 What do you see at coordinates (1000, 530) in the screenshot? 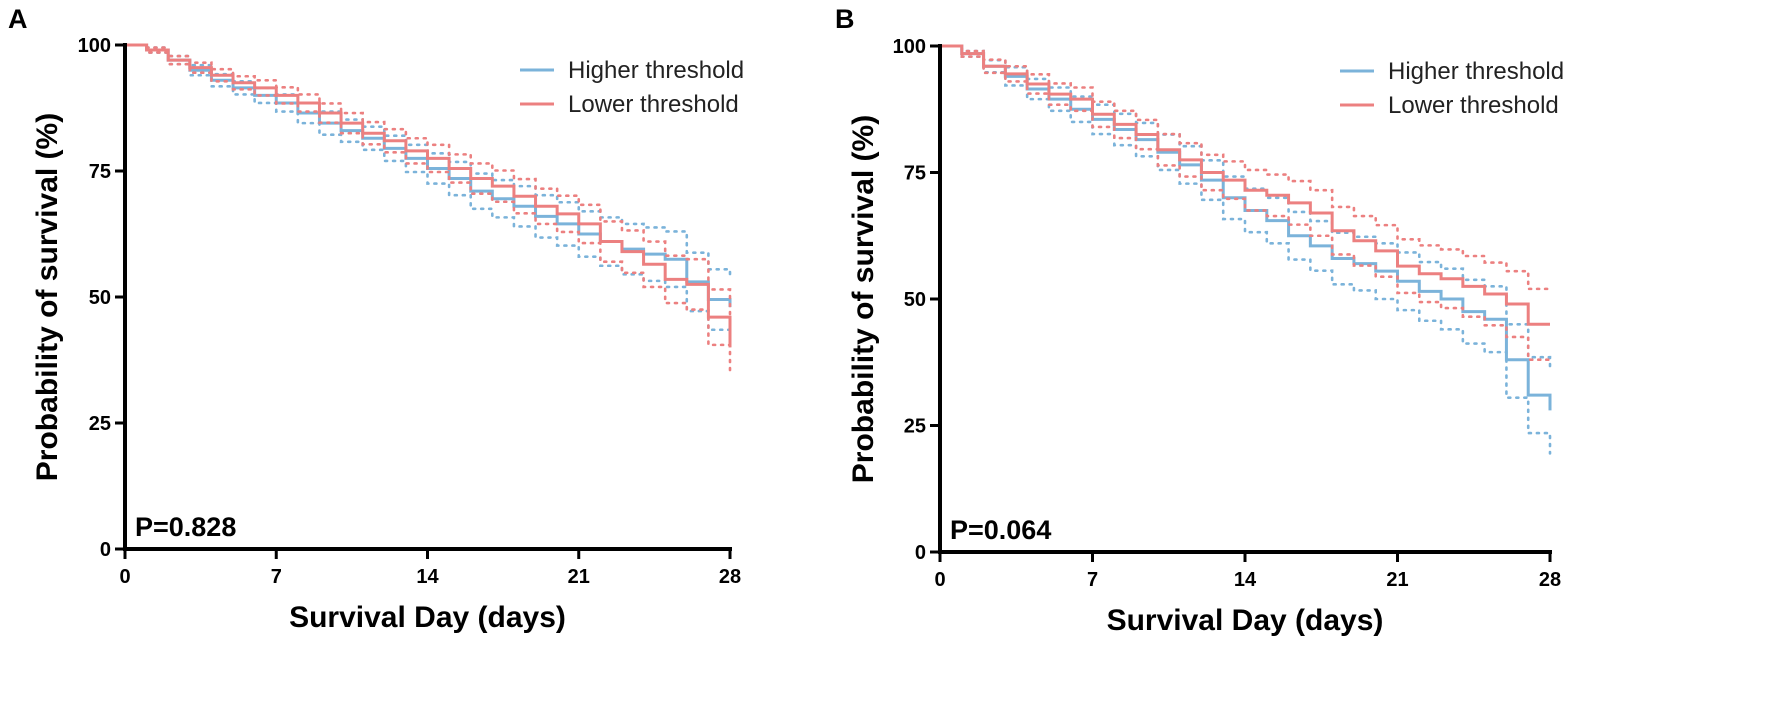
I see `p-value-annotation: P=0.064` at bounding box center [1000, 530].